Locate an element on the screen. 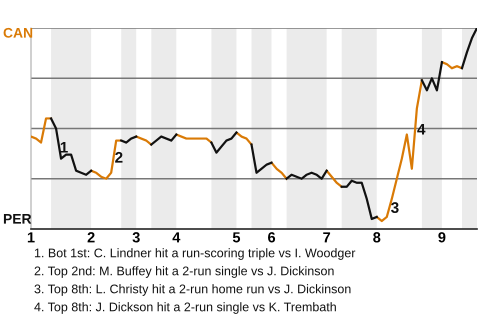  x-tick-label: 3 is located at coordinates (136, 237).